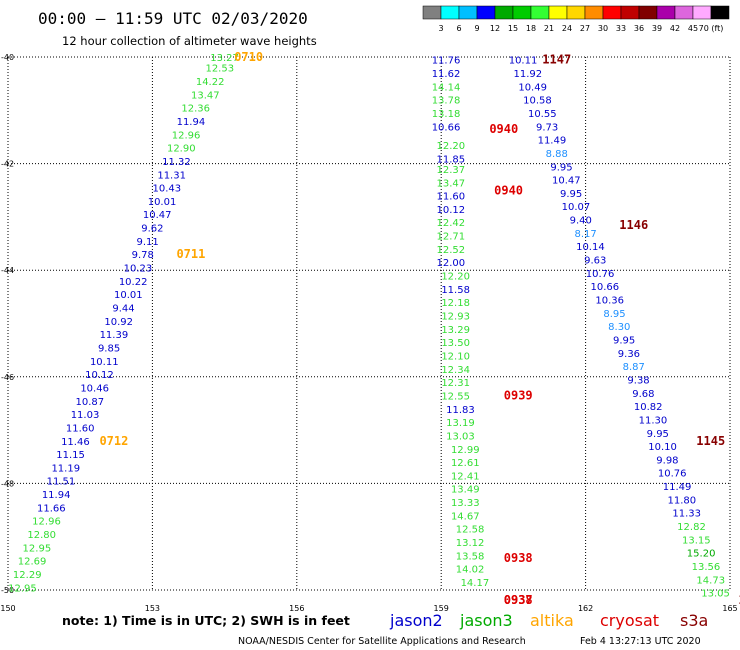 Image resolution: width=740 pixels, height=650 pixels. Describe the element at coordinates (451, 237) in the screenshot. I see `wave-height-value: 12.71` at that location.